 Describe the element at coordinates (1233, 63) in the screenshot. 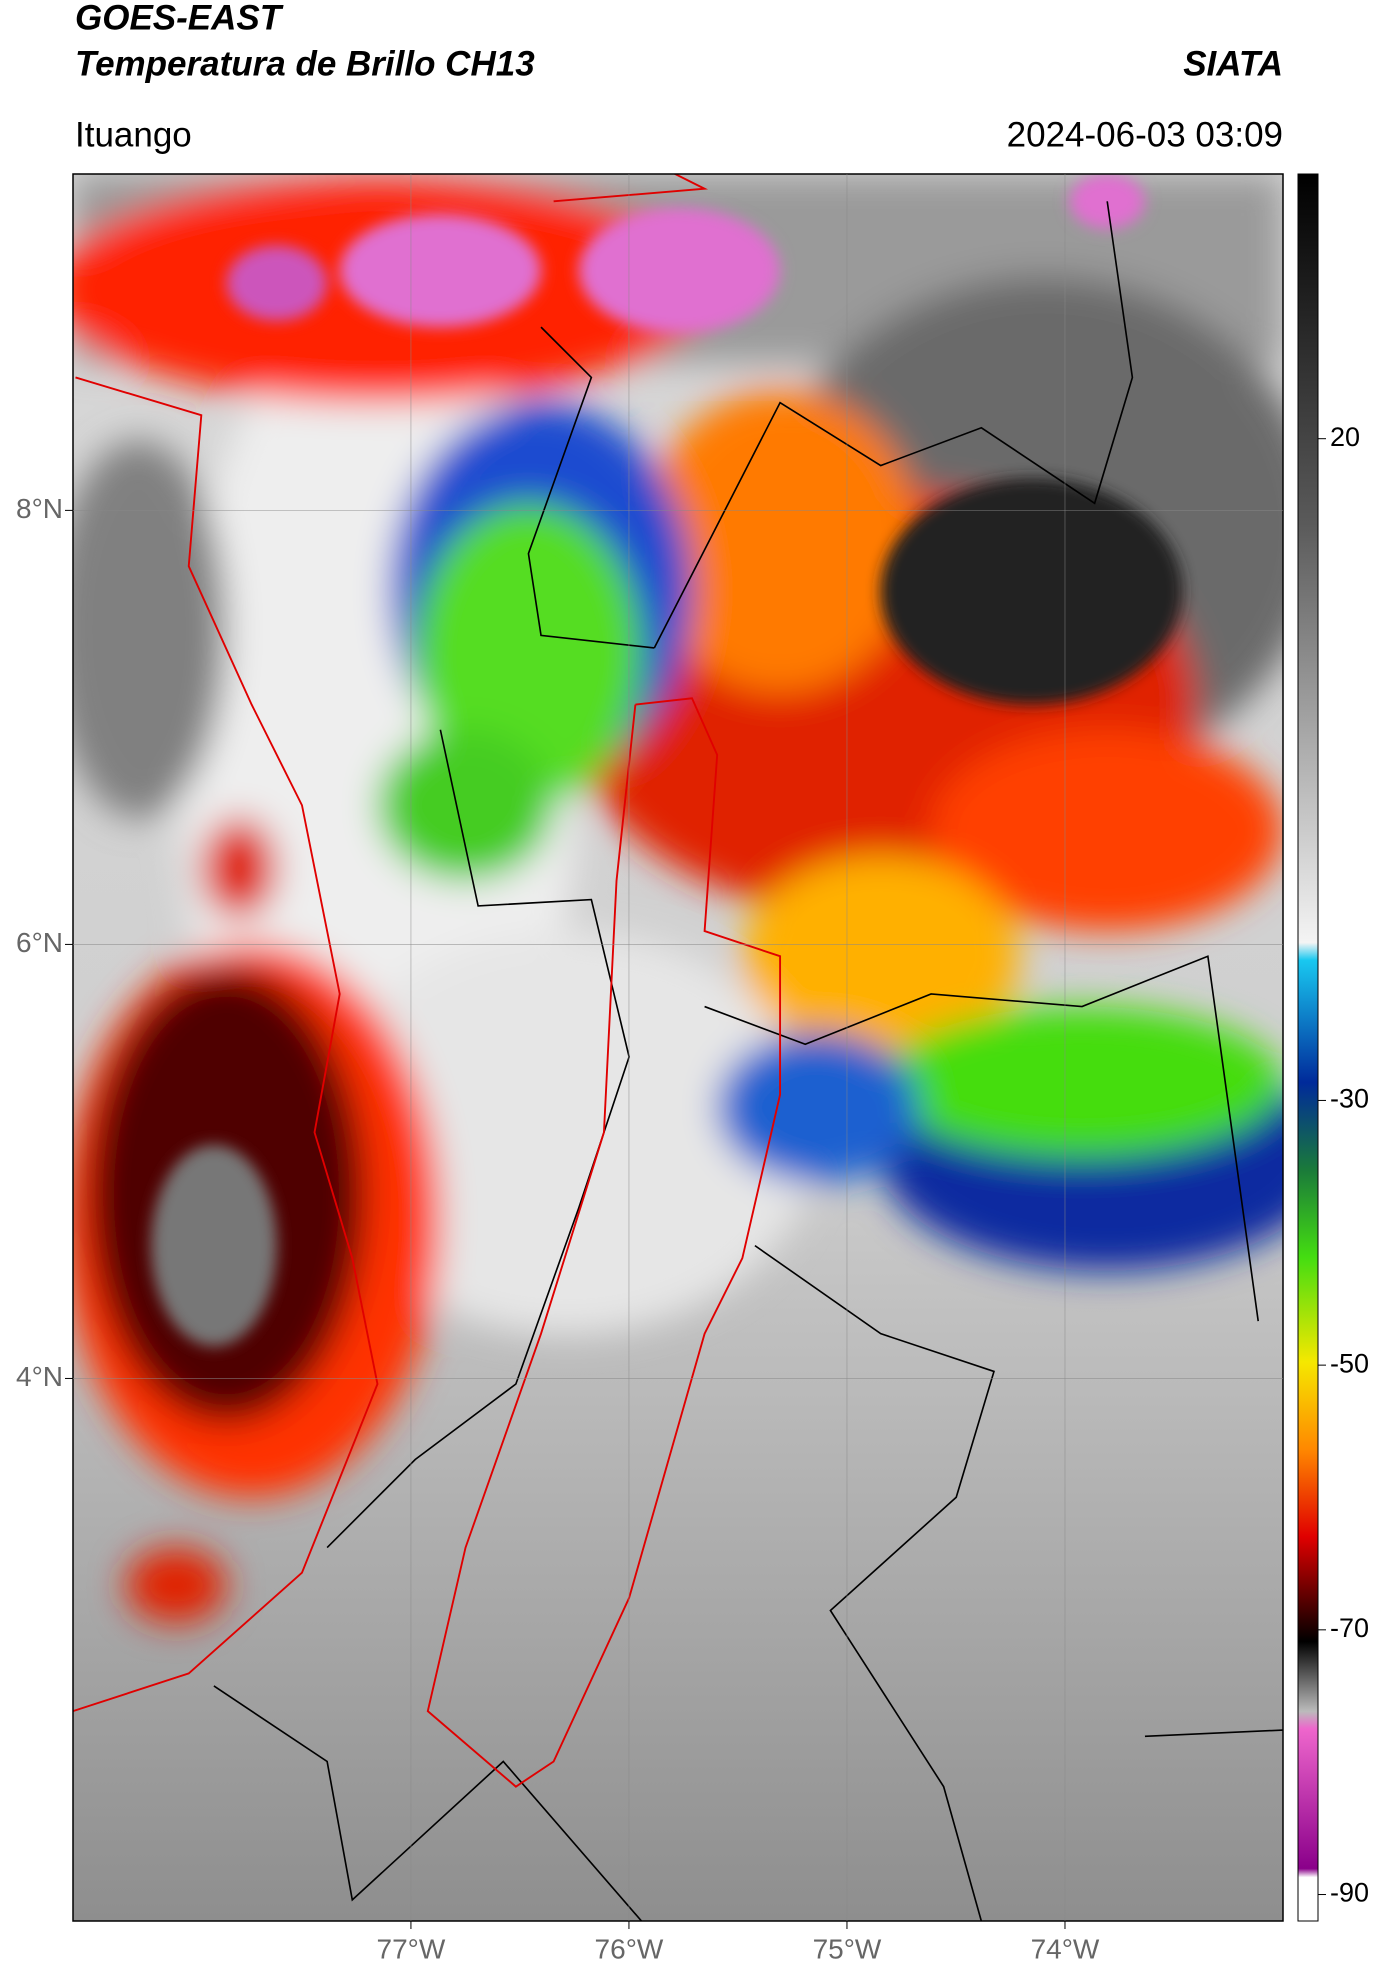

I see `source: SIATA` at that location.